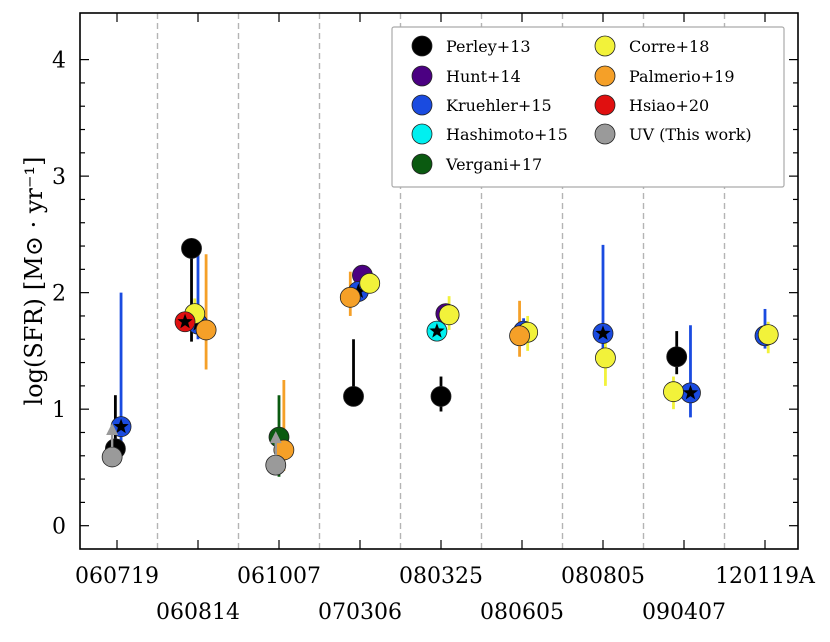 The width and height of the screenshot is (830, 642). What do you see at coordinates (603, 576) in the screenshot?
I see `x-tick-label: 080805` at bounding box center [603, 576].